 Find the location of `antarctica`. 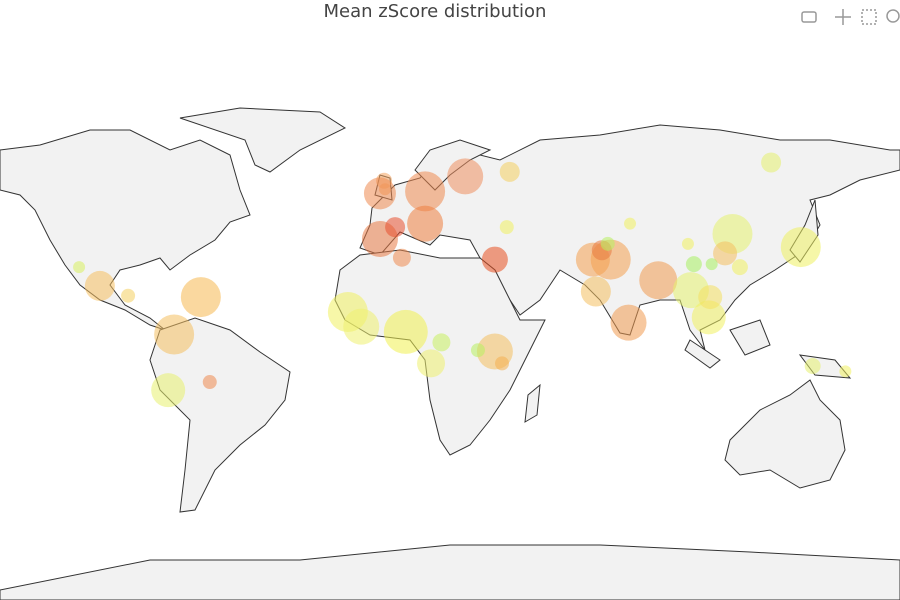

antarctica is located at coordinates (450, 572).